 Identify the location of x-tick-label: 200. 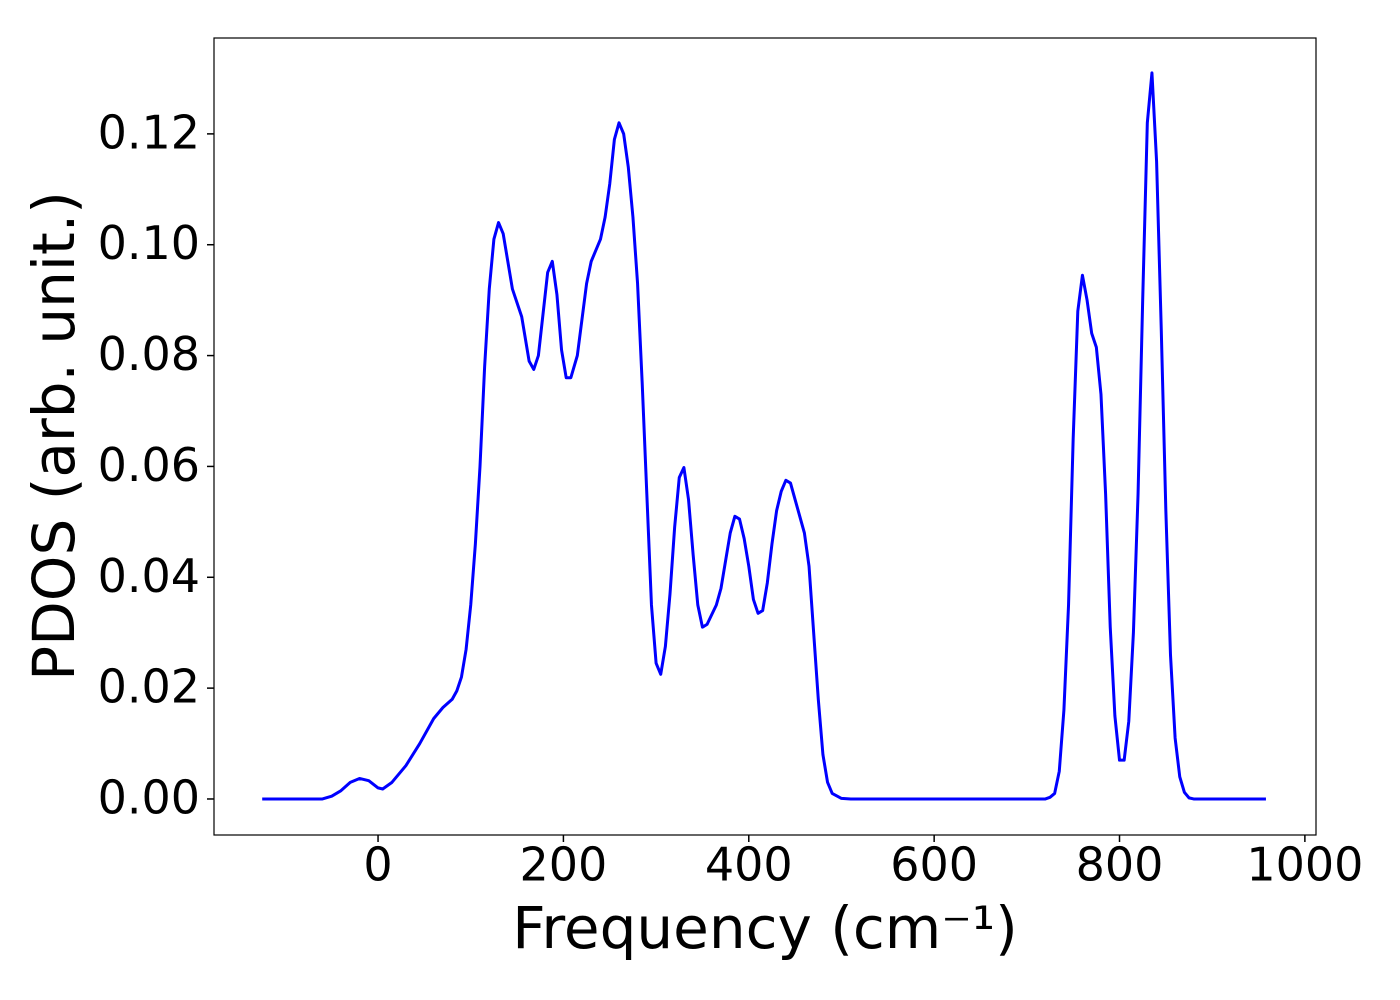
(564, 865).